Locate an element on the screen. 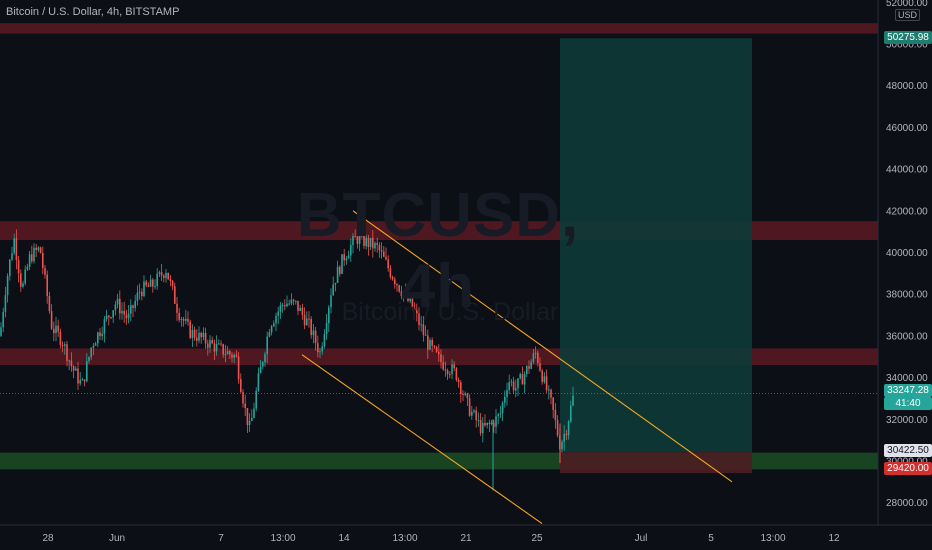  currency-button: USD is located at coordinates (908, 15).